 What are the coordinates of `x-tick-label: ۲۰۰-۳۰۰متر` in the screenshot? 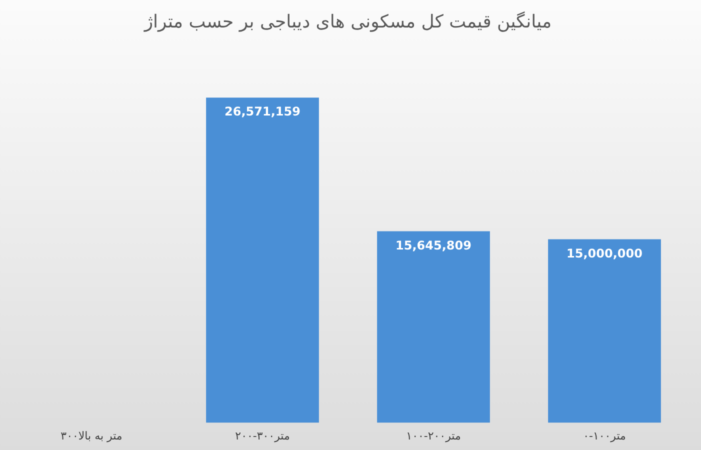 It's located at (262, 435).